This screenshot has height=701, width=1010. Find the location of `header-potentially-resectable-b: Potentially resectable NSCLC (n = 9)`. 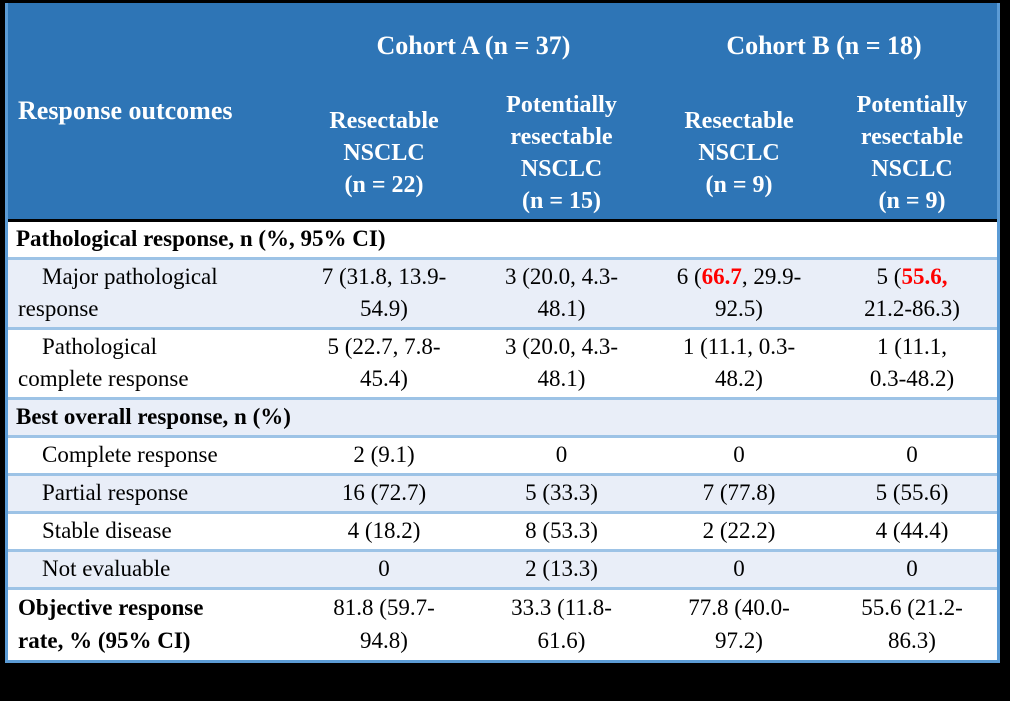

header-potentially-resectable-b: Potentially resectable NSCLC (n = 9) is located at coordinates (912, 155).